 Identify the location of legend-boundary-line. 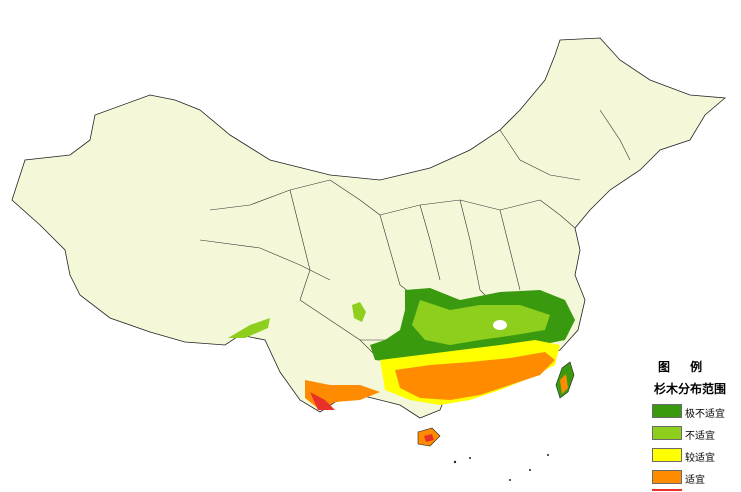
(667, 490).